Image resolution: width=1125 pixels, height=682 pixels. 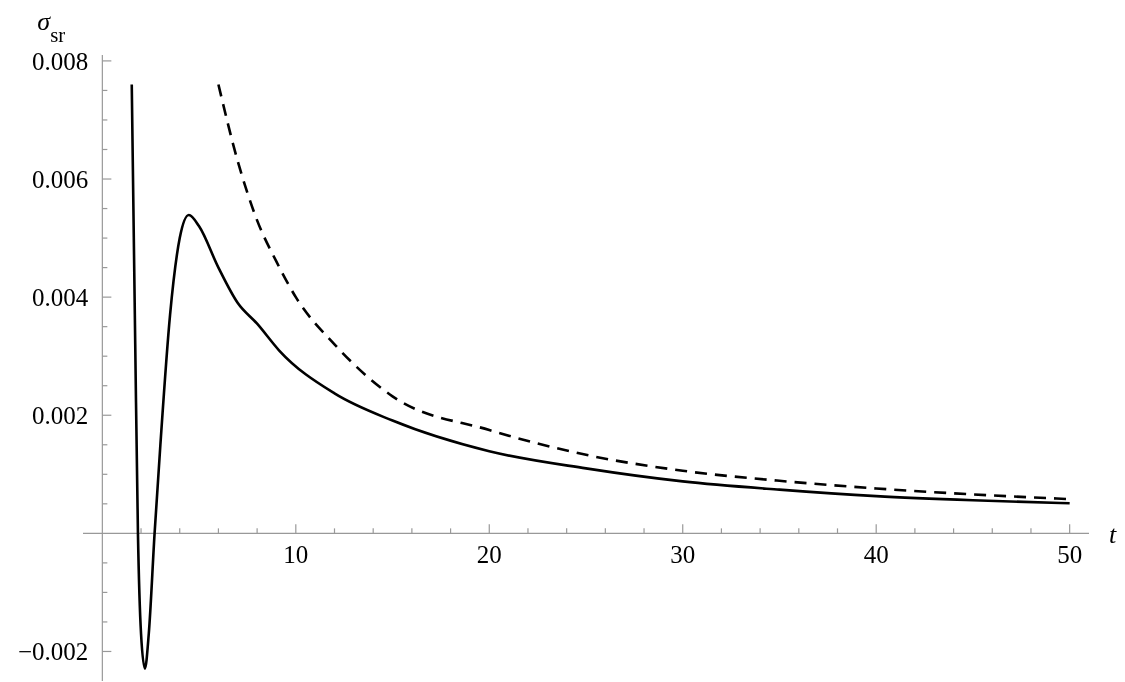 I want to click on y-tick-label: 0.006, so click(x=60, y=179).